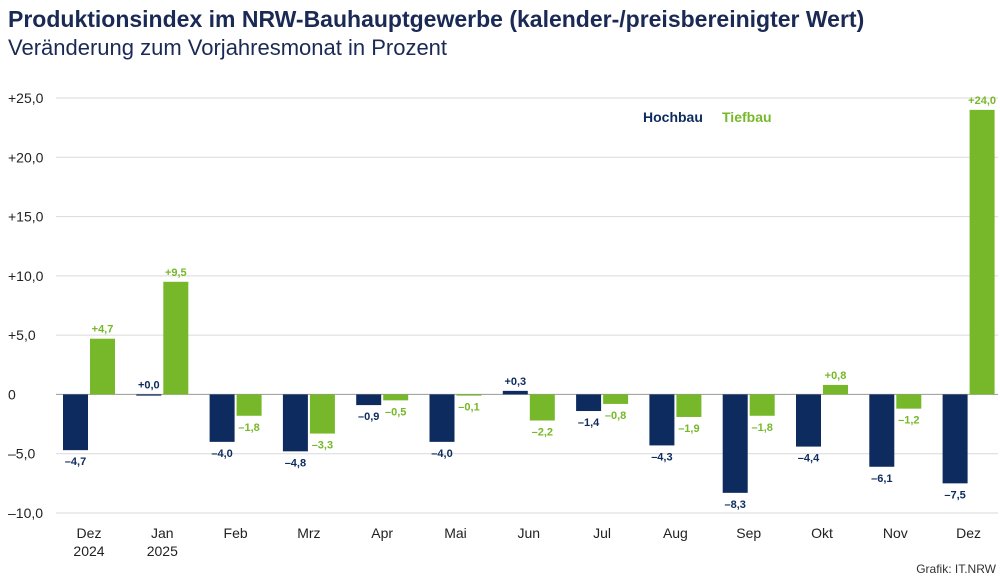 The image size is (1000, 578). I want to click on x-category-label: 2024, so click(88, 551).